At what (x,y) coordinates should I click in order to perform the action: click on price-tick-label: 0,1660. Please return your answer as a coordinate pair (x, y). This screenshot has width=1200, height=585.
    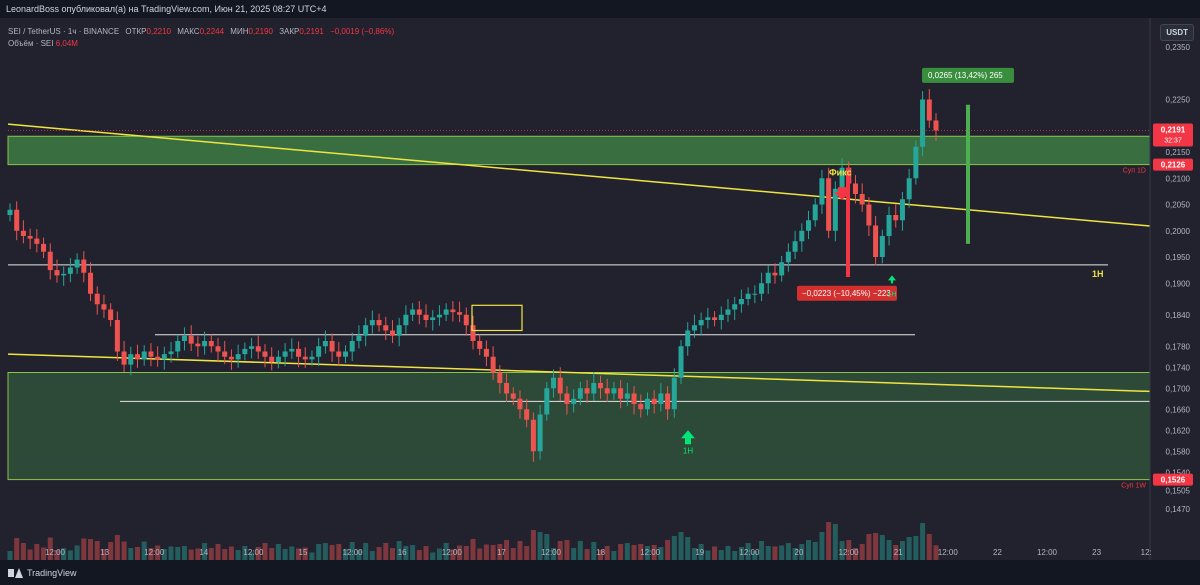
    Looking at the image, I should click on (1178, 409).